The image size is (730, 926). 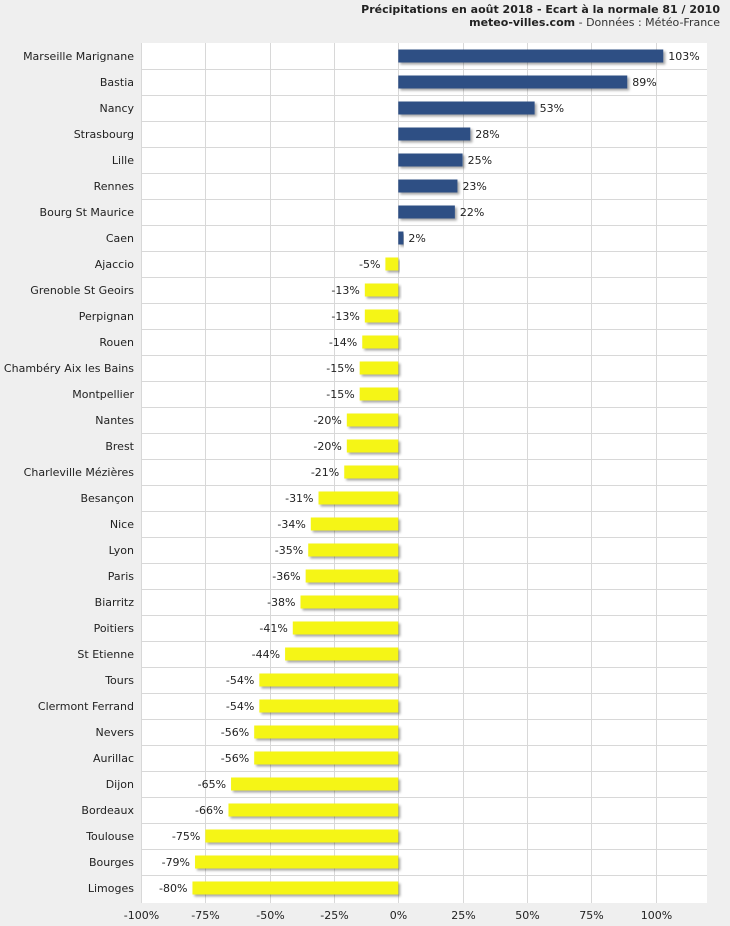 What do you see at coordinates (117, 108) in the screenshot?
I see `category-label: Nancy` at bounding box center [117, 108].